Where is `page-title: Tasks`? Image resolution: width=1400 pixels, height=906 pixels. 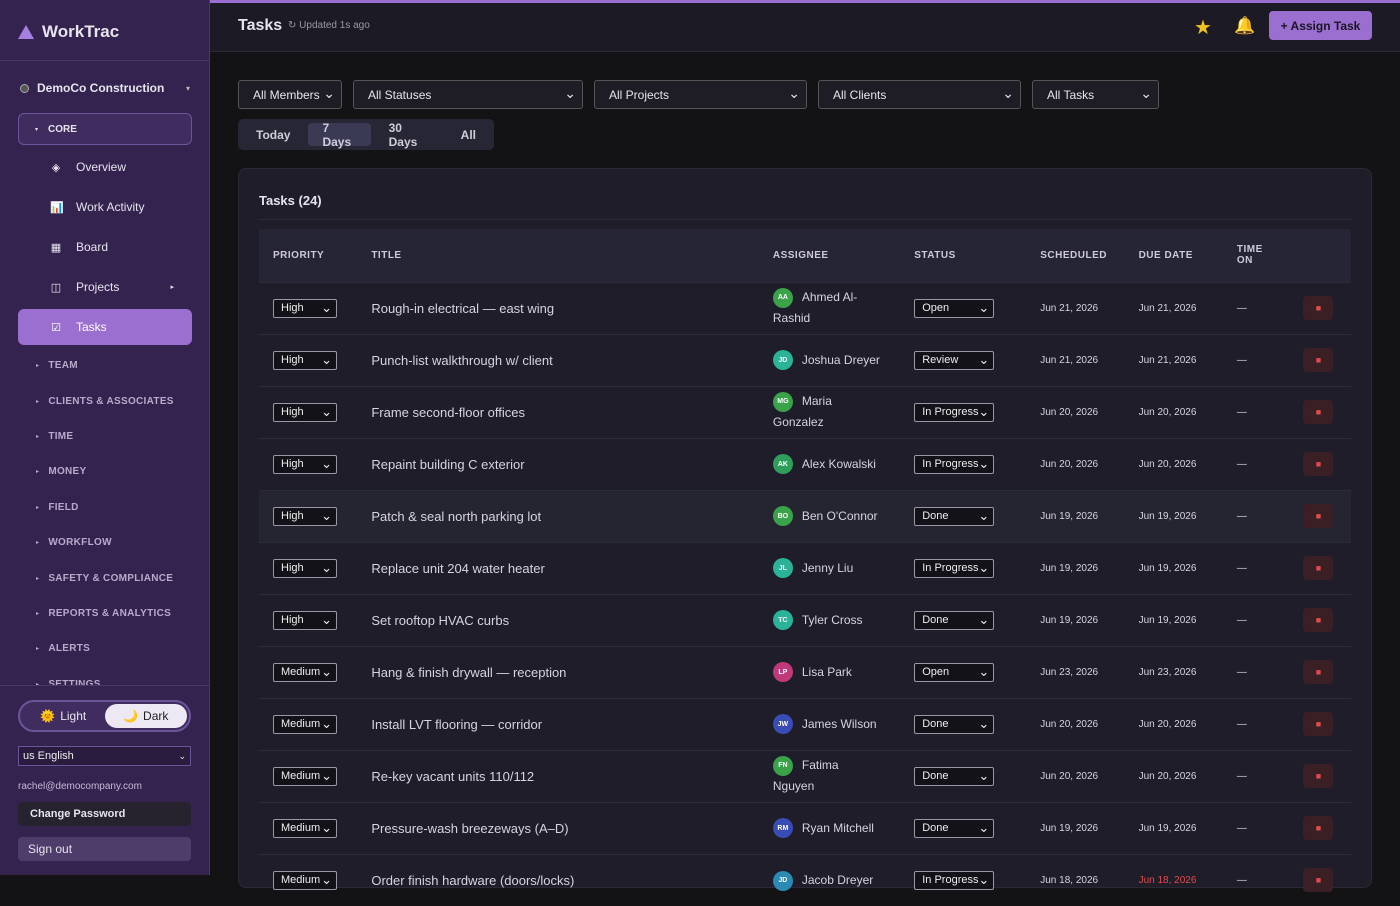 page-title: Tasks is located at coordinates (260, 25).